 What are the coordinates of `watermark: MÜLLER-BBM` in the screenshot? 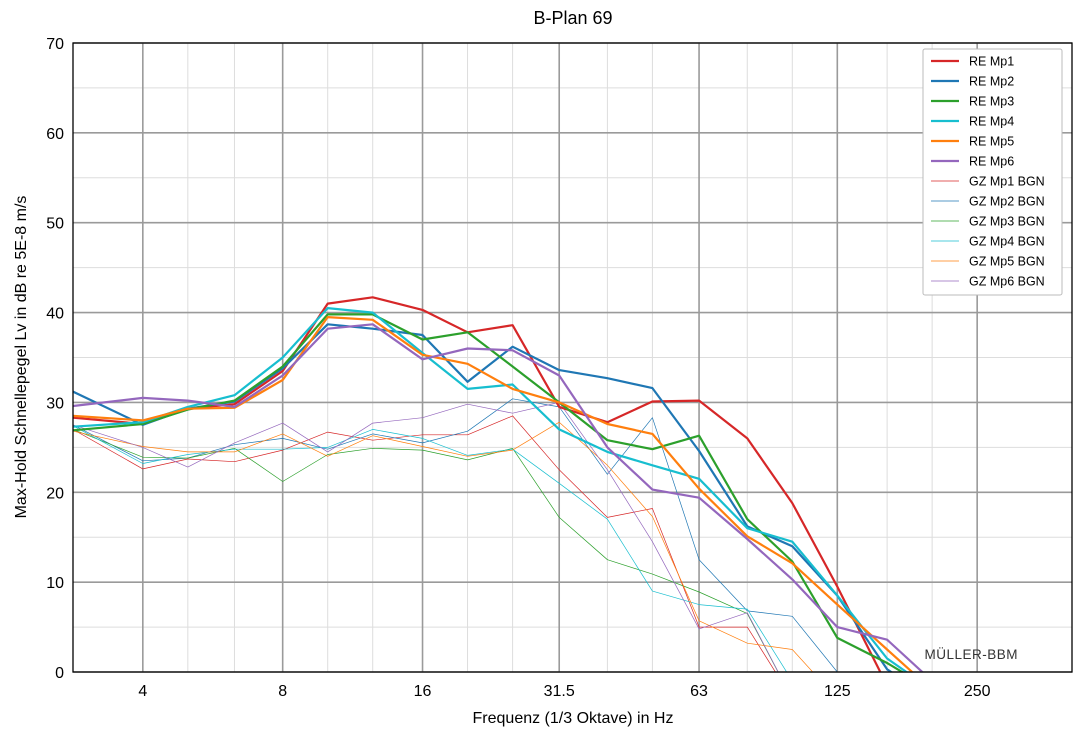 It's located at (971, 654).